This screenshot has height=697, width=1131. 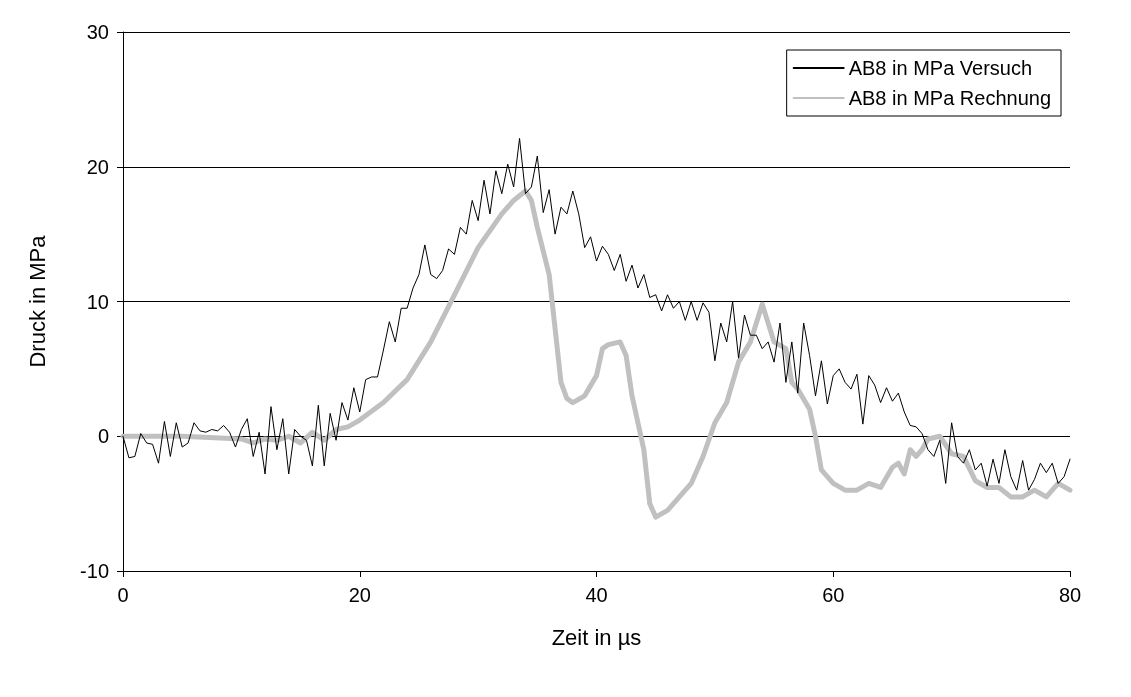 I want to click on x-tick-label: 0, so click(x=123, y=595).